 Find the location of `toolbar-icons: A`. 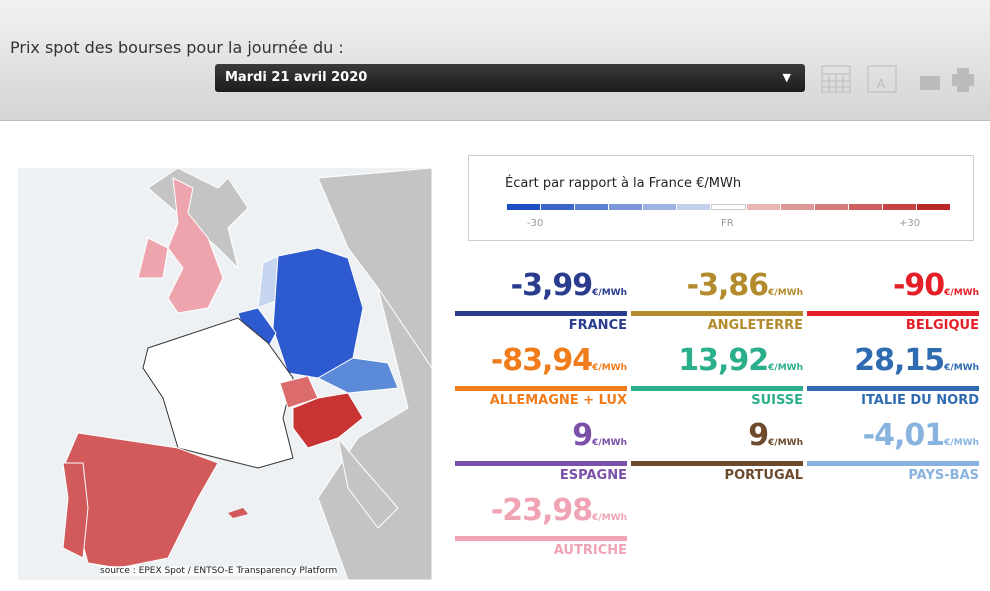

toolbar-icons: A is located at coordinates (897, 79).